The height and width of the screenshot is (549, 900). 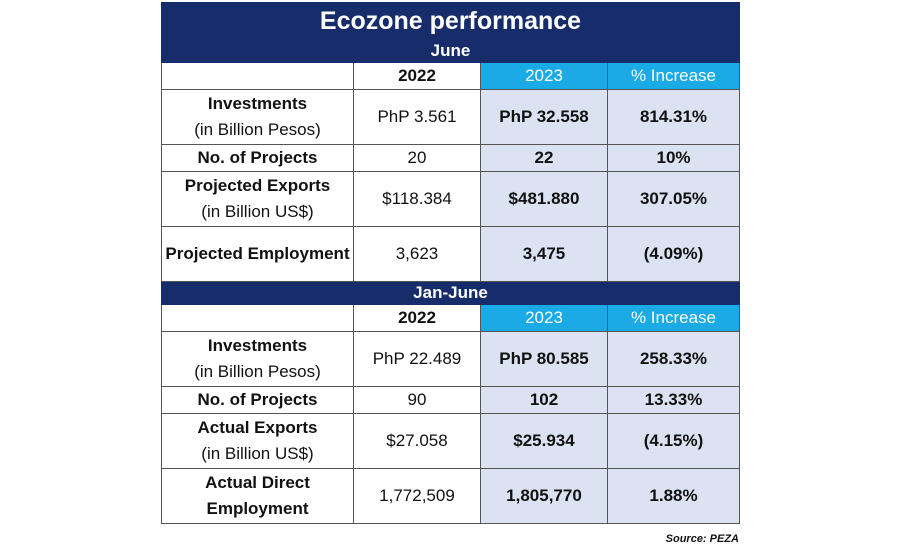 What do you see at coordinates (673, 400) in the screenshot?
I see `percent-increase: 13.33%` at bounding box center [673, 400].